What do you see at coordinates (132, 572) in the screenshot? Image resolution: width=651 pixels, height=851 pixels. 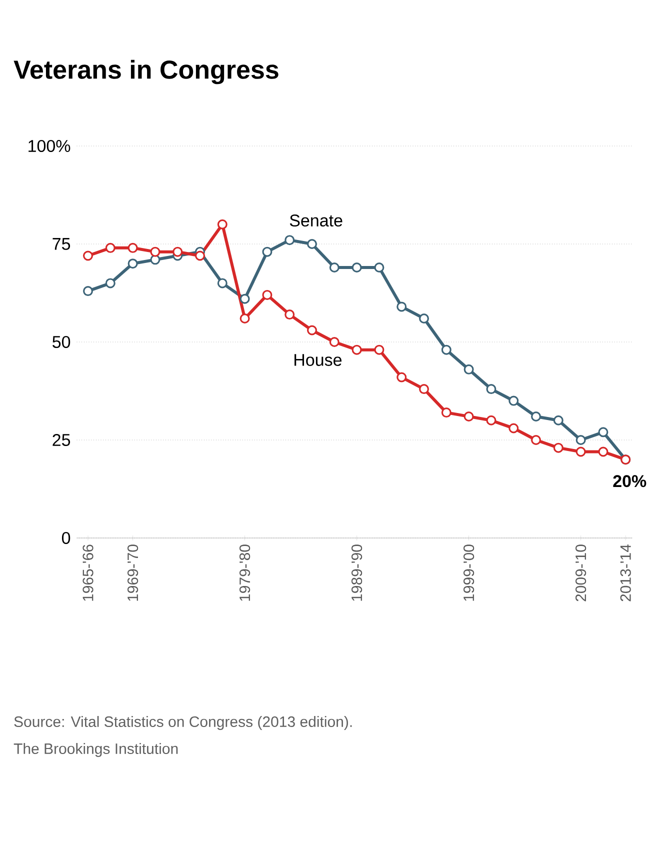 I see `x-tick-label: 1969-'70` at bounding box center [132, 572].